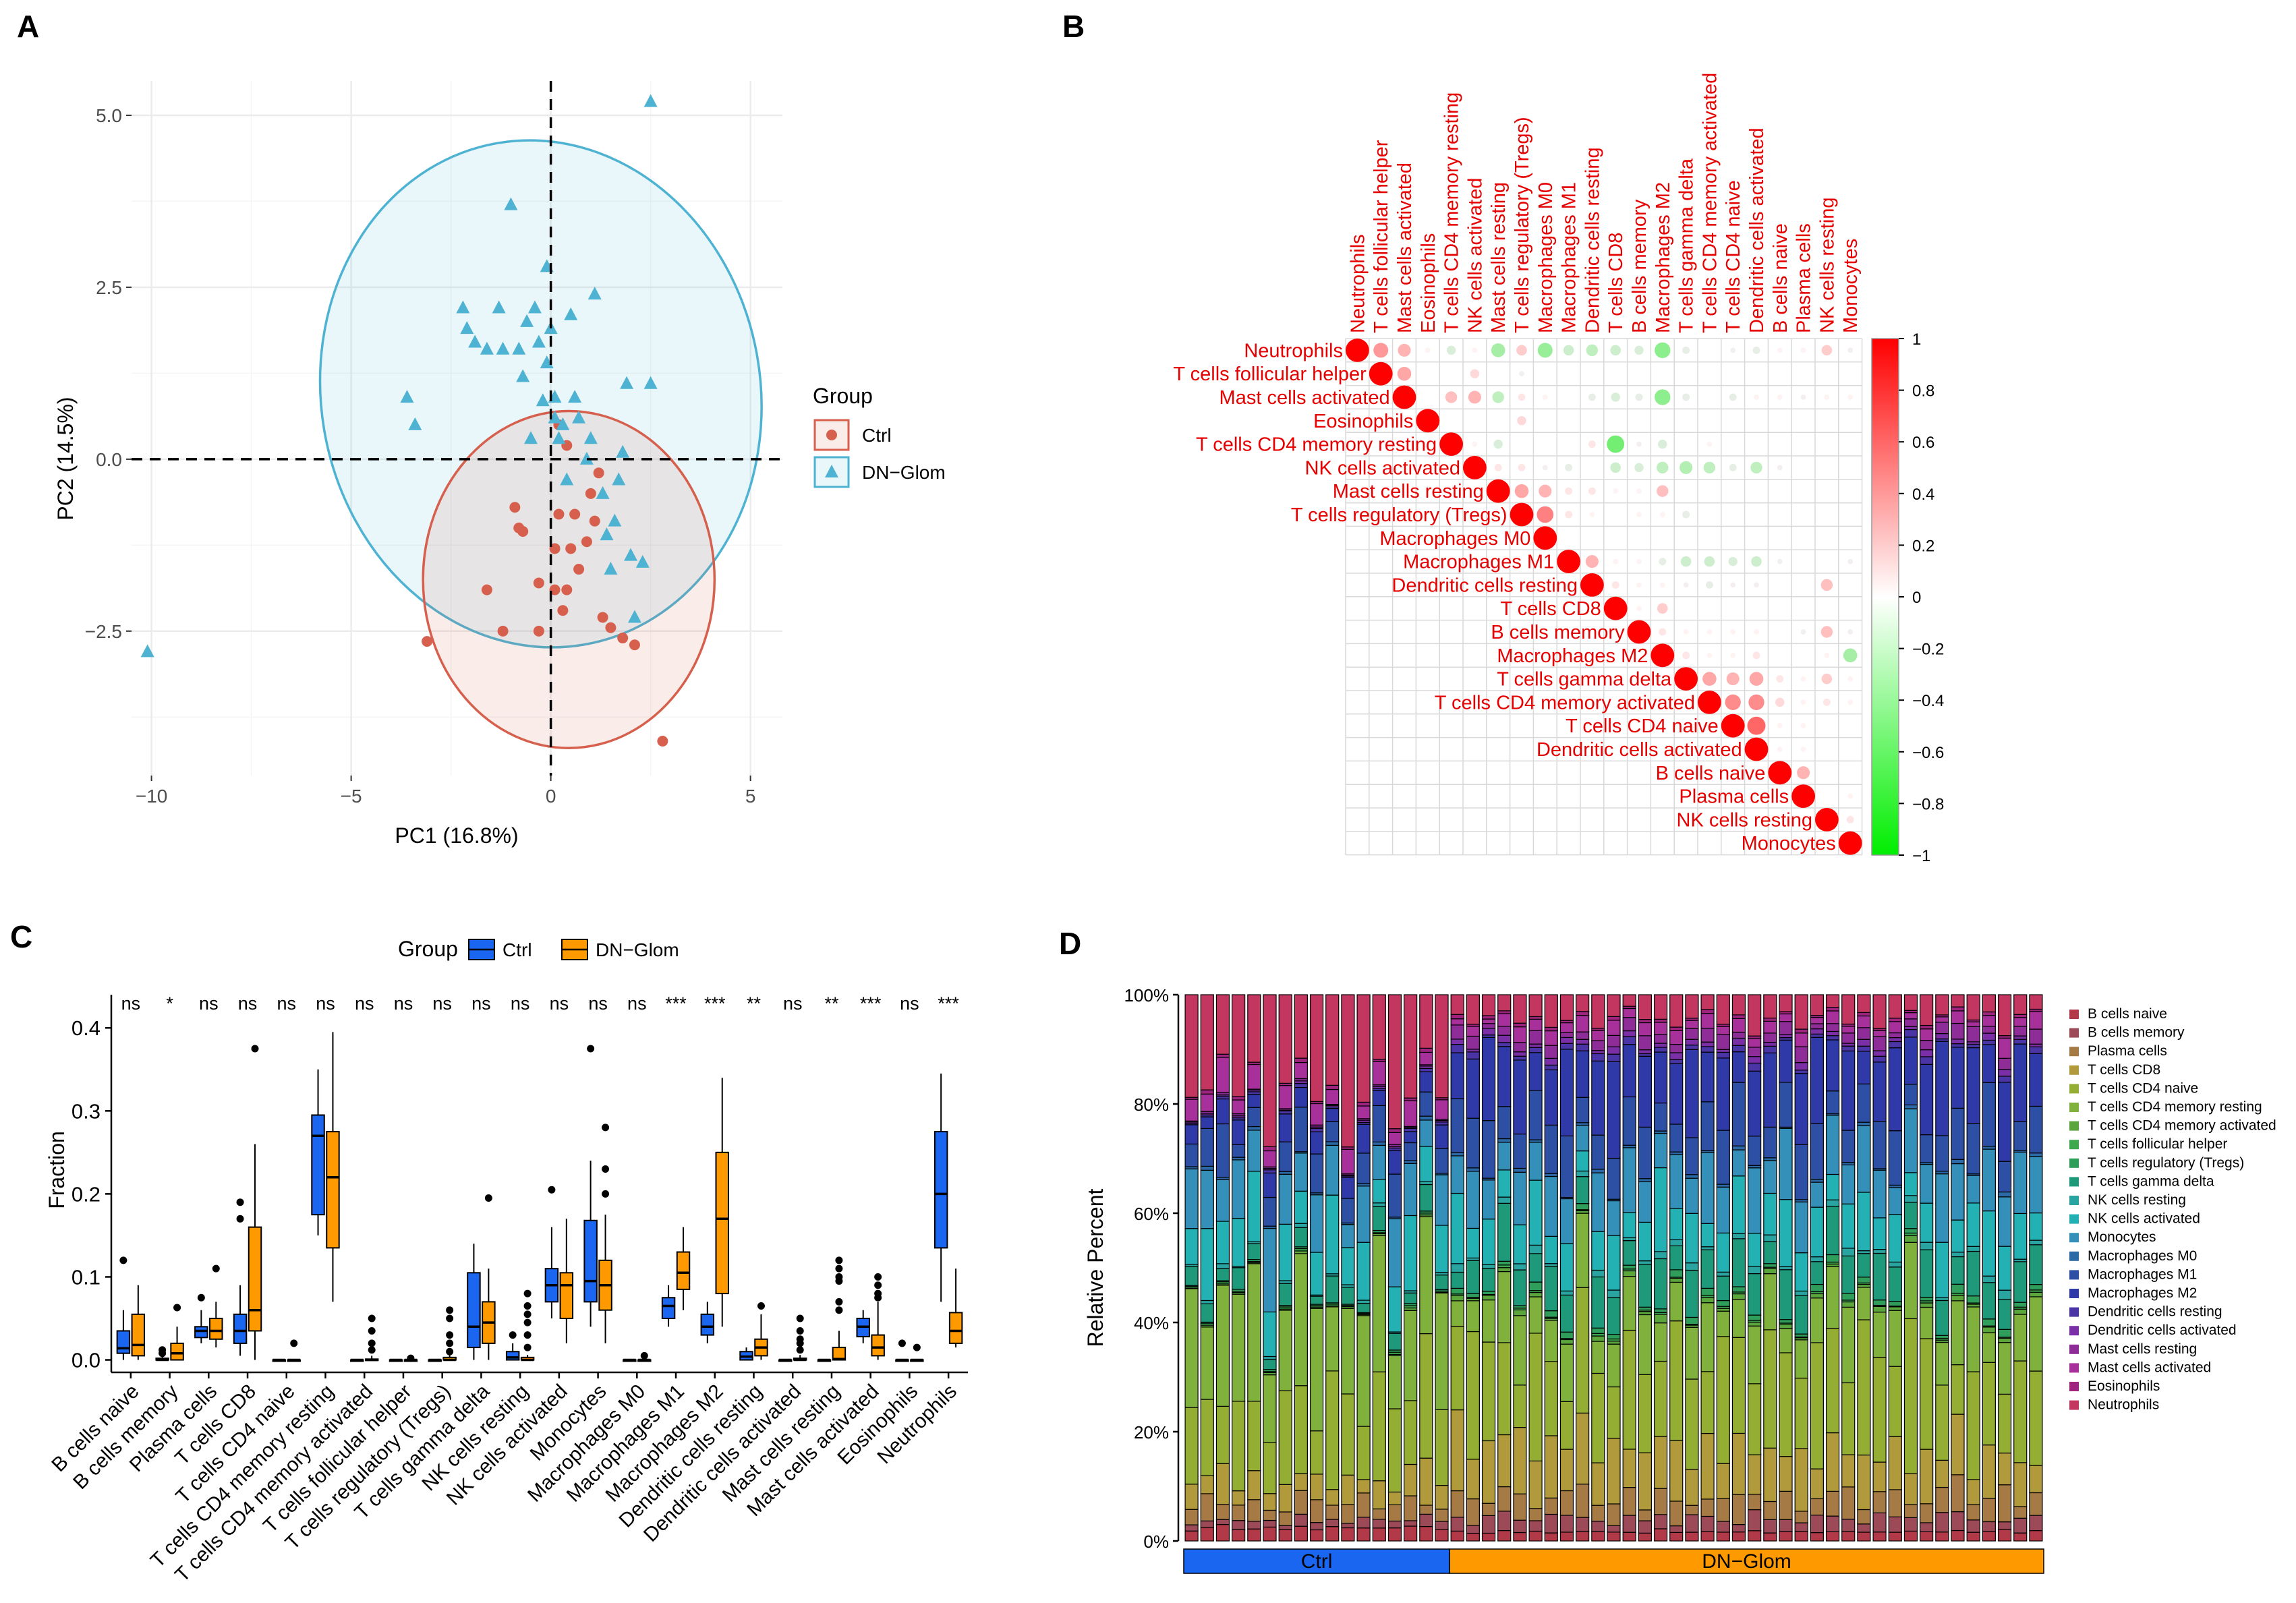 The height and width of the screenshot is (1603, 2296). What do you see at coordinates (1316, 445) in the screenshot?
I see `corr-row-label: T cells CD4 memory resting` at bounding box center [1316, 445].